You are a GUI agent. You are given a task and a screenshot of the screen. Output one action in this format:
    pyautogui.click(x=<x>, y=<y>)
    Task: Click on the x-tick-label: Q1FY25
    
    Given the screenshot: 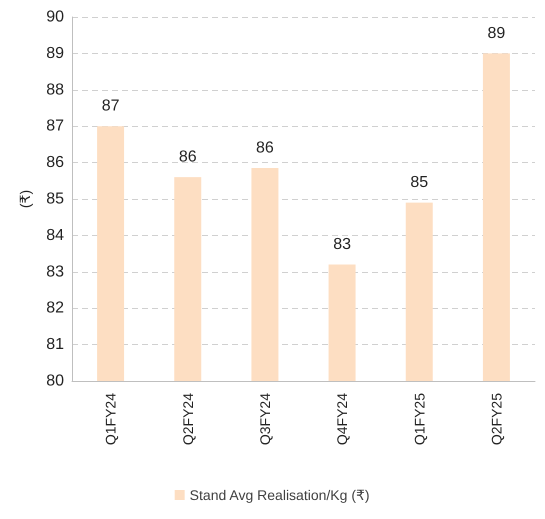 What is the action you would take?
    pyautogui.click(x=419, y=419)
    